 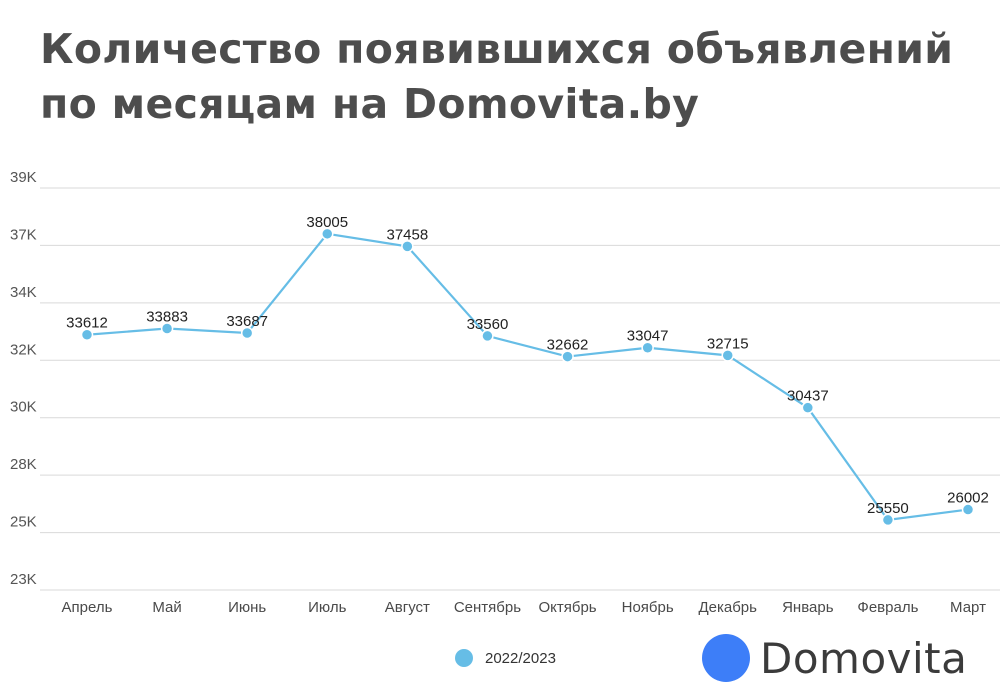 What do you see at coordinates (87, 607) in the screenshot?
I see `x-tick-label: Апрель` at bounding box center [87, 607].